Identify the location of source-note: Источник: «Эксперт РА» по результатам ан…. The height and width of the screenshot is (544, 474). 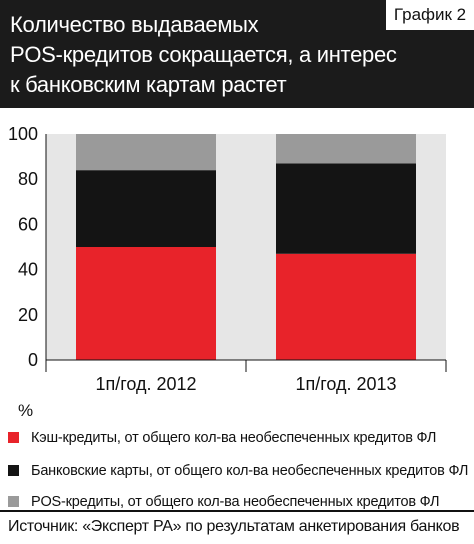
(234, 526).